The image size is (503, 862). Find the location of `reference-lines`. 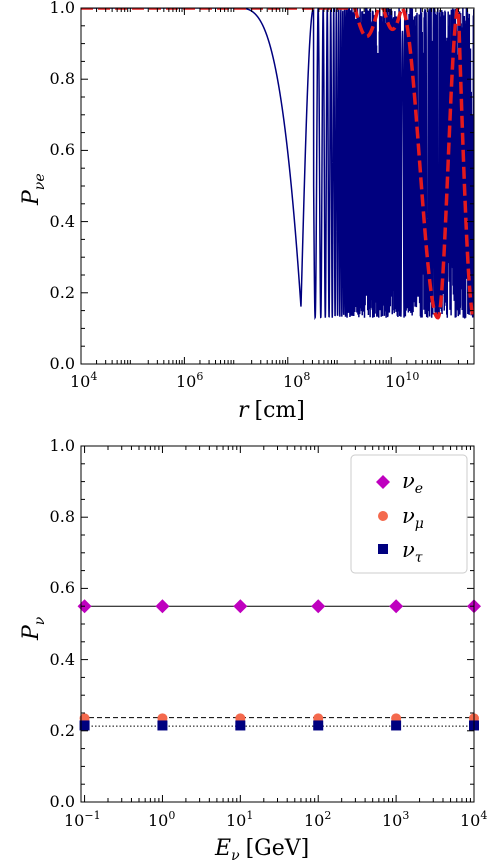

reference-lines is located at coordinates (277, 666).